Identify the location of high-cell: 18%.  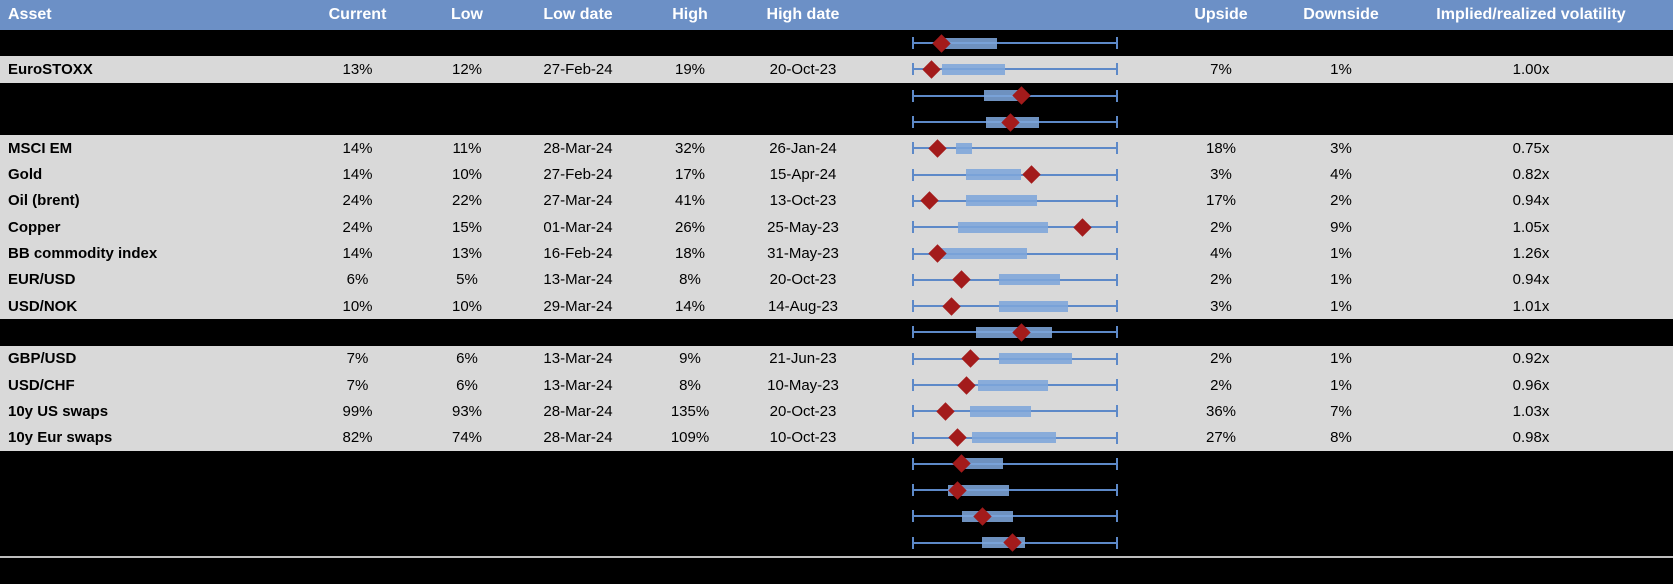
(690, 254).